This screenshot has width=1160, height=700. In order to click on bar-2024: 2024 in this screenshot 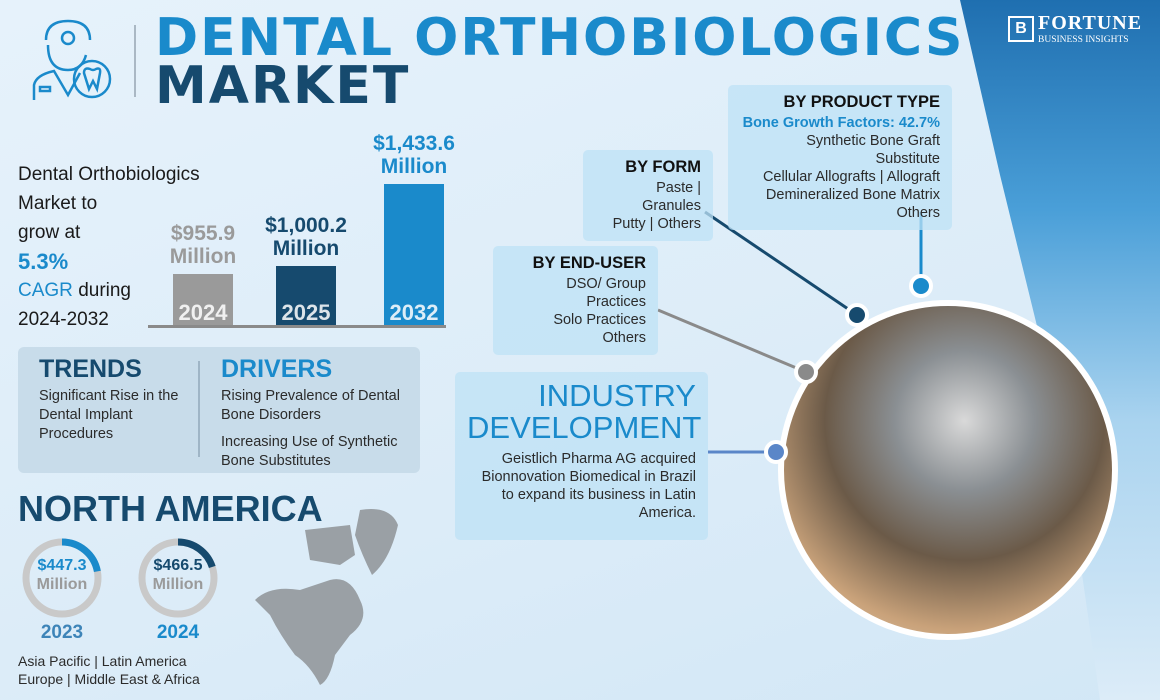, I will do `click(203, 300)`.